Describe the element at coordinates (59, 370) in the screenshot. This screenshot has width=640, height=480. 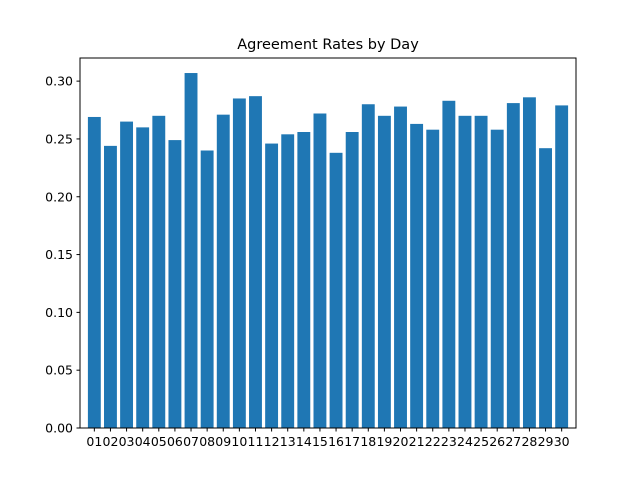
I see `y-tick-label: 0.05` at that location.